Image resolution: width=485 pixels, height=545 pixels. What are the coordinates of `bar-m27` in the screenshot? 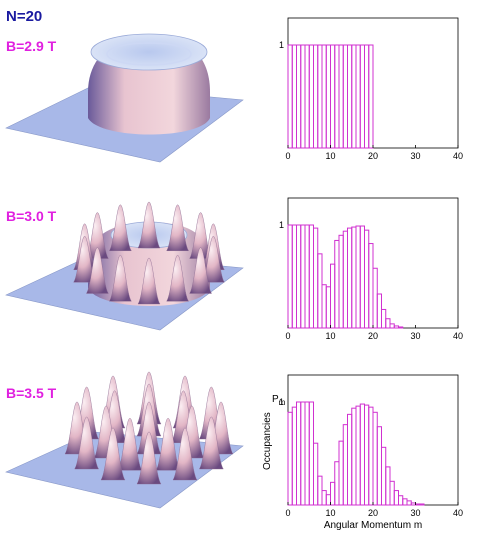 It's located at (405, 502).